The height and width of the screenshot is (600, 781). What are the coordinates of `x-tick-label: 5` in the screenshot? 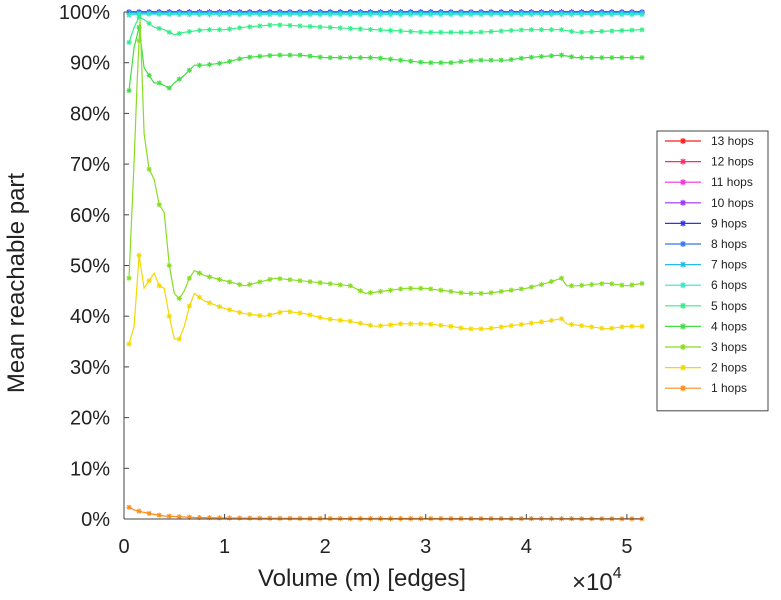 It's located at (626, 547).